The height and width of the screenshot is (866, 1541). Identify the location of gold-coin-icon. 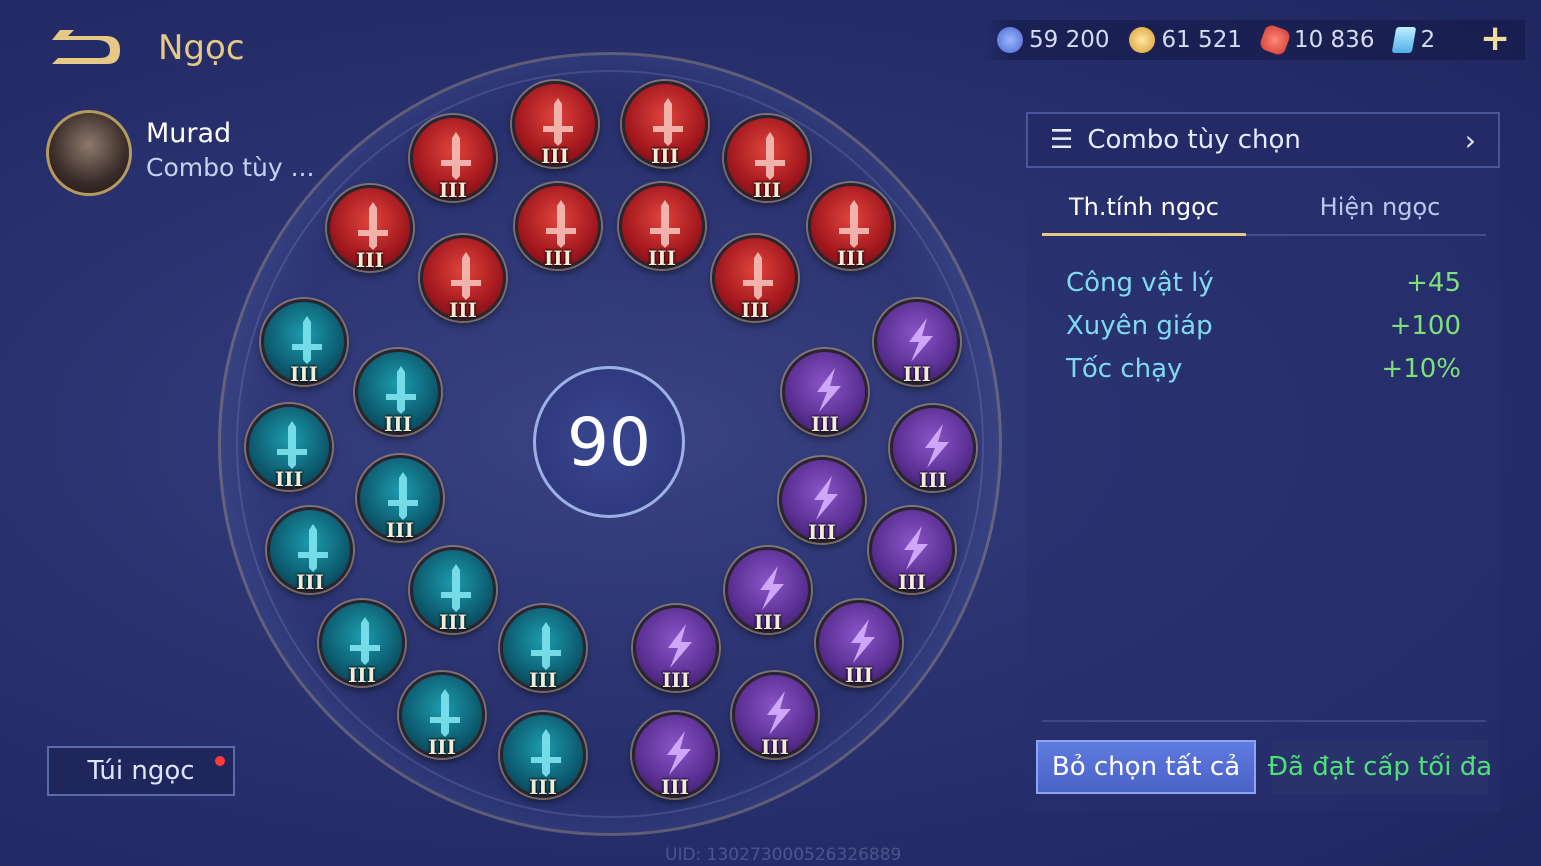
(1142, 40).